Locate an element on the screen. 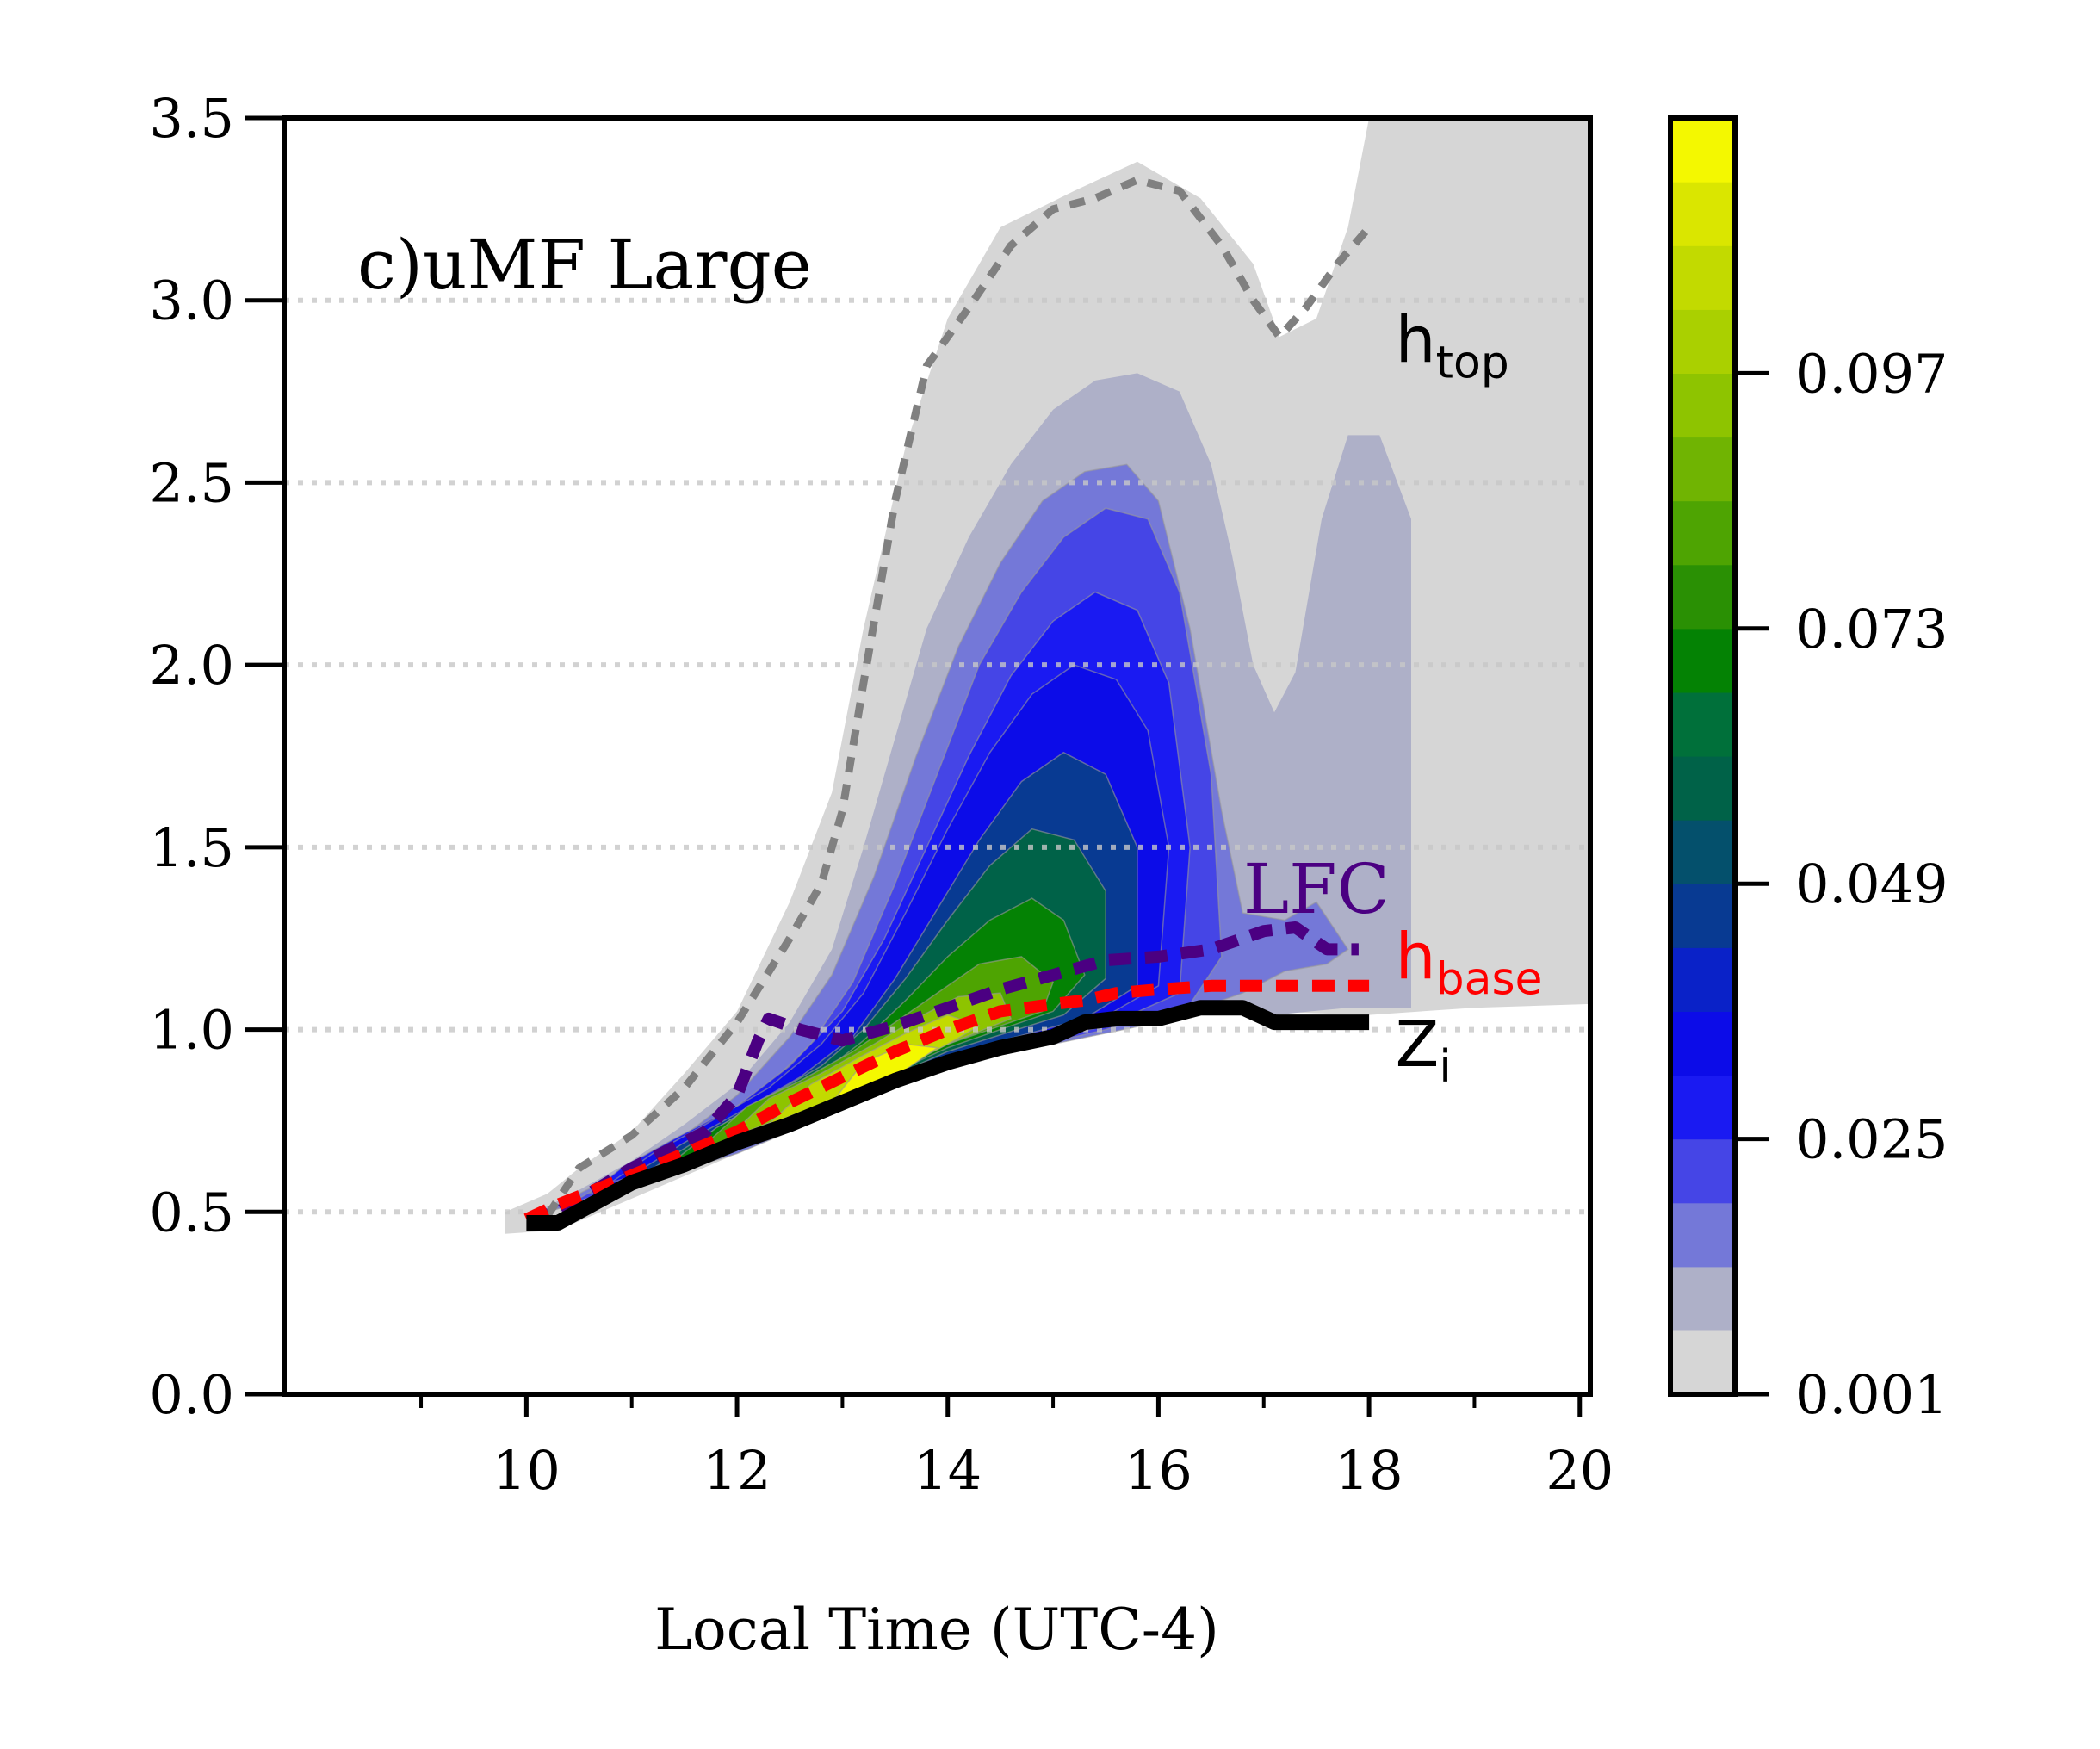  annotation-subscript: top is located at coordinates (1472, 363).